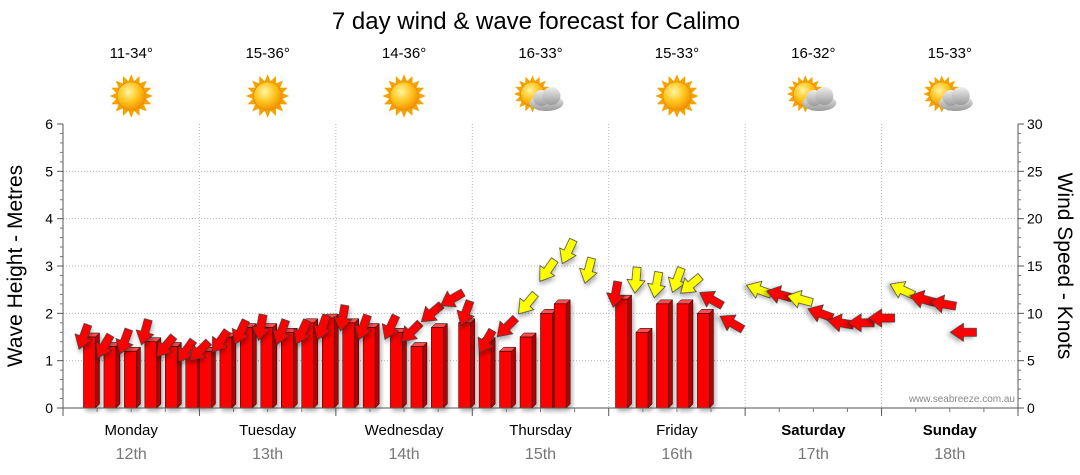 This screenshot has width=1080, height=475. I want to click on left-tick-label: 6, so click(49, 124).